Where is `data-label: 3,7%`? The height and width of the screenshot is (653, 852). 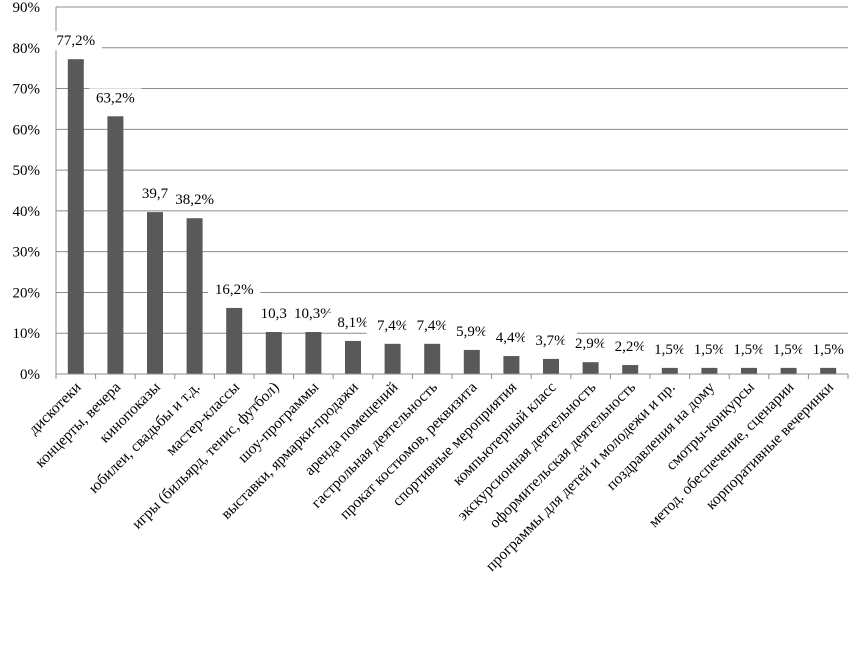
data-label: 3,7% is located at coordinates (550, 341).